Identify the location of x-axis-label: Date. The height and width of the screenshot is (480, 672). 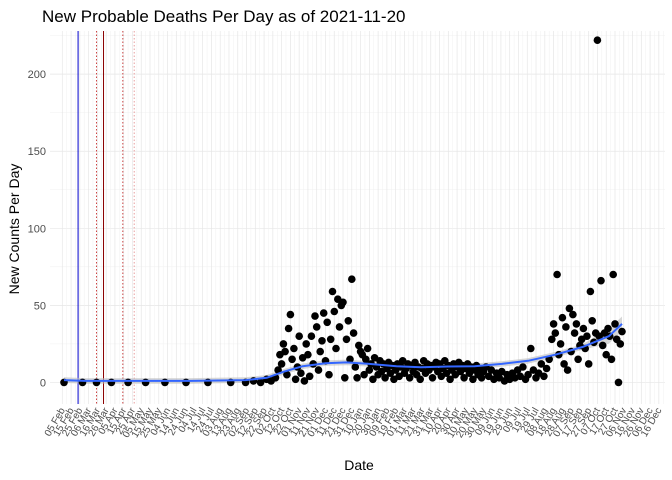
(359, 465).